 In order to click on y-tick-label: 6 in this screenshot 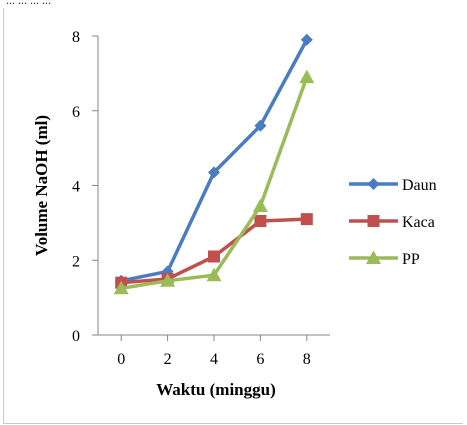, I will do `click(76, 112)`.